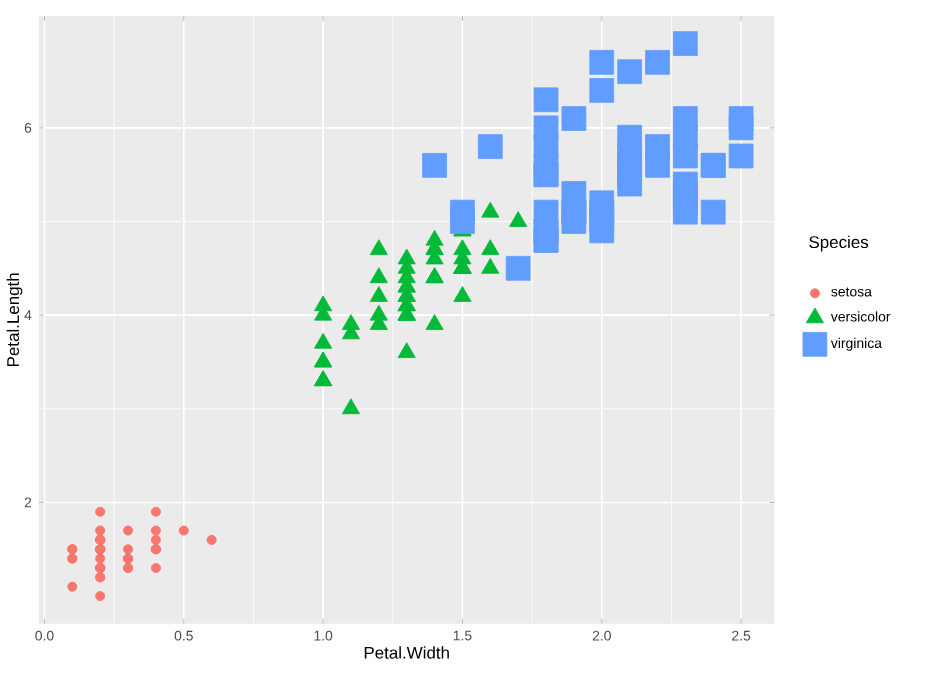  I want to click on y-axis-title: Petal.Length, so click(14, 320).